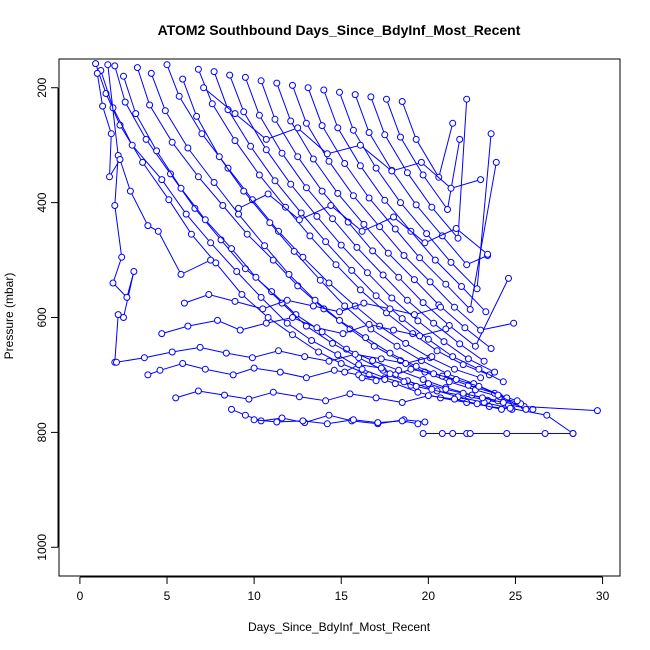  I want to click on x-tick-label: 30, so click(603, 596).